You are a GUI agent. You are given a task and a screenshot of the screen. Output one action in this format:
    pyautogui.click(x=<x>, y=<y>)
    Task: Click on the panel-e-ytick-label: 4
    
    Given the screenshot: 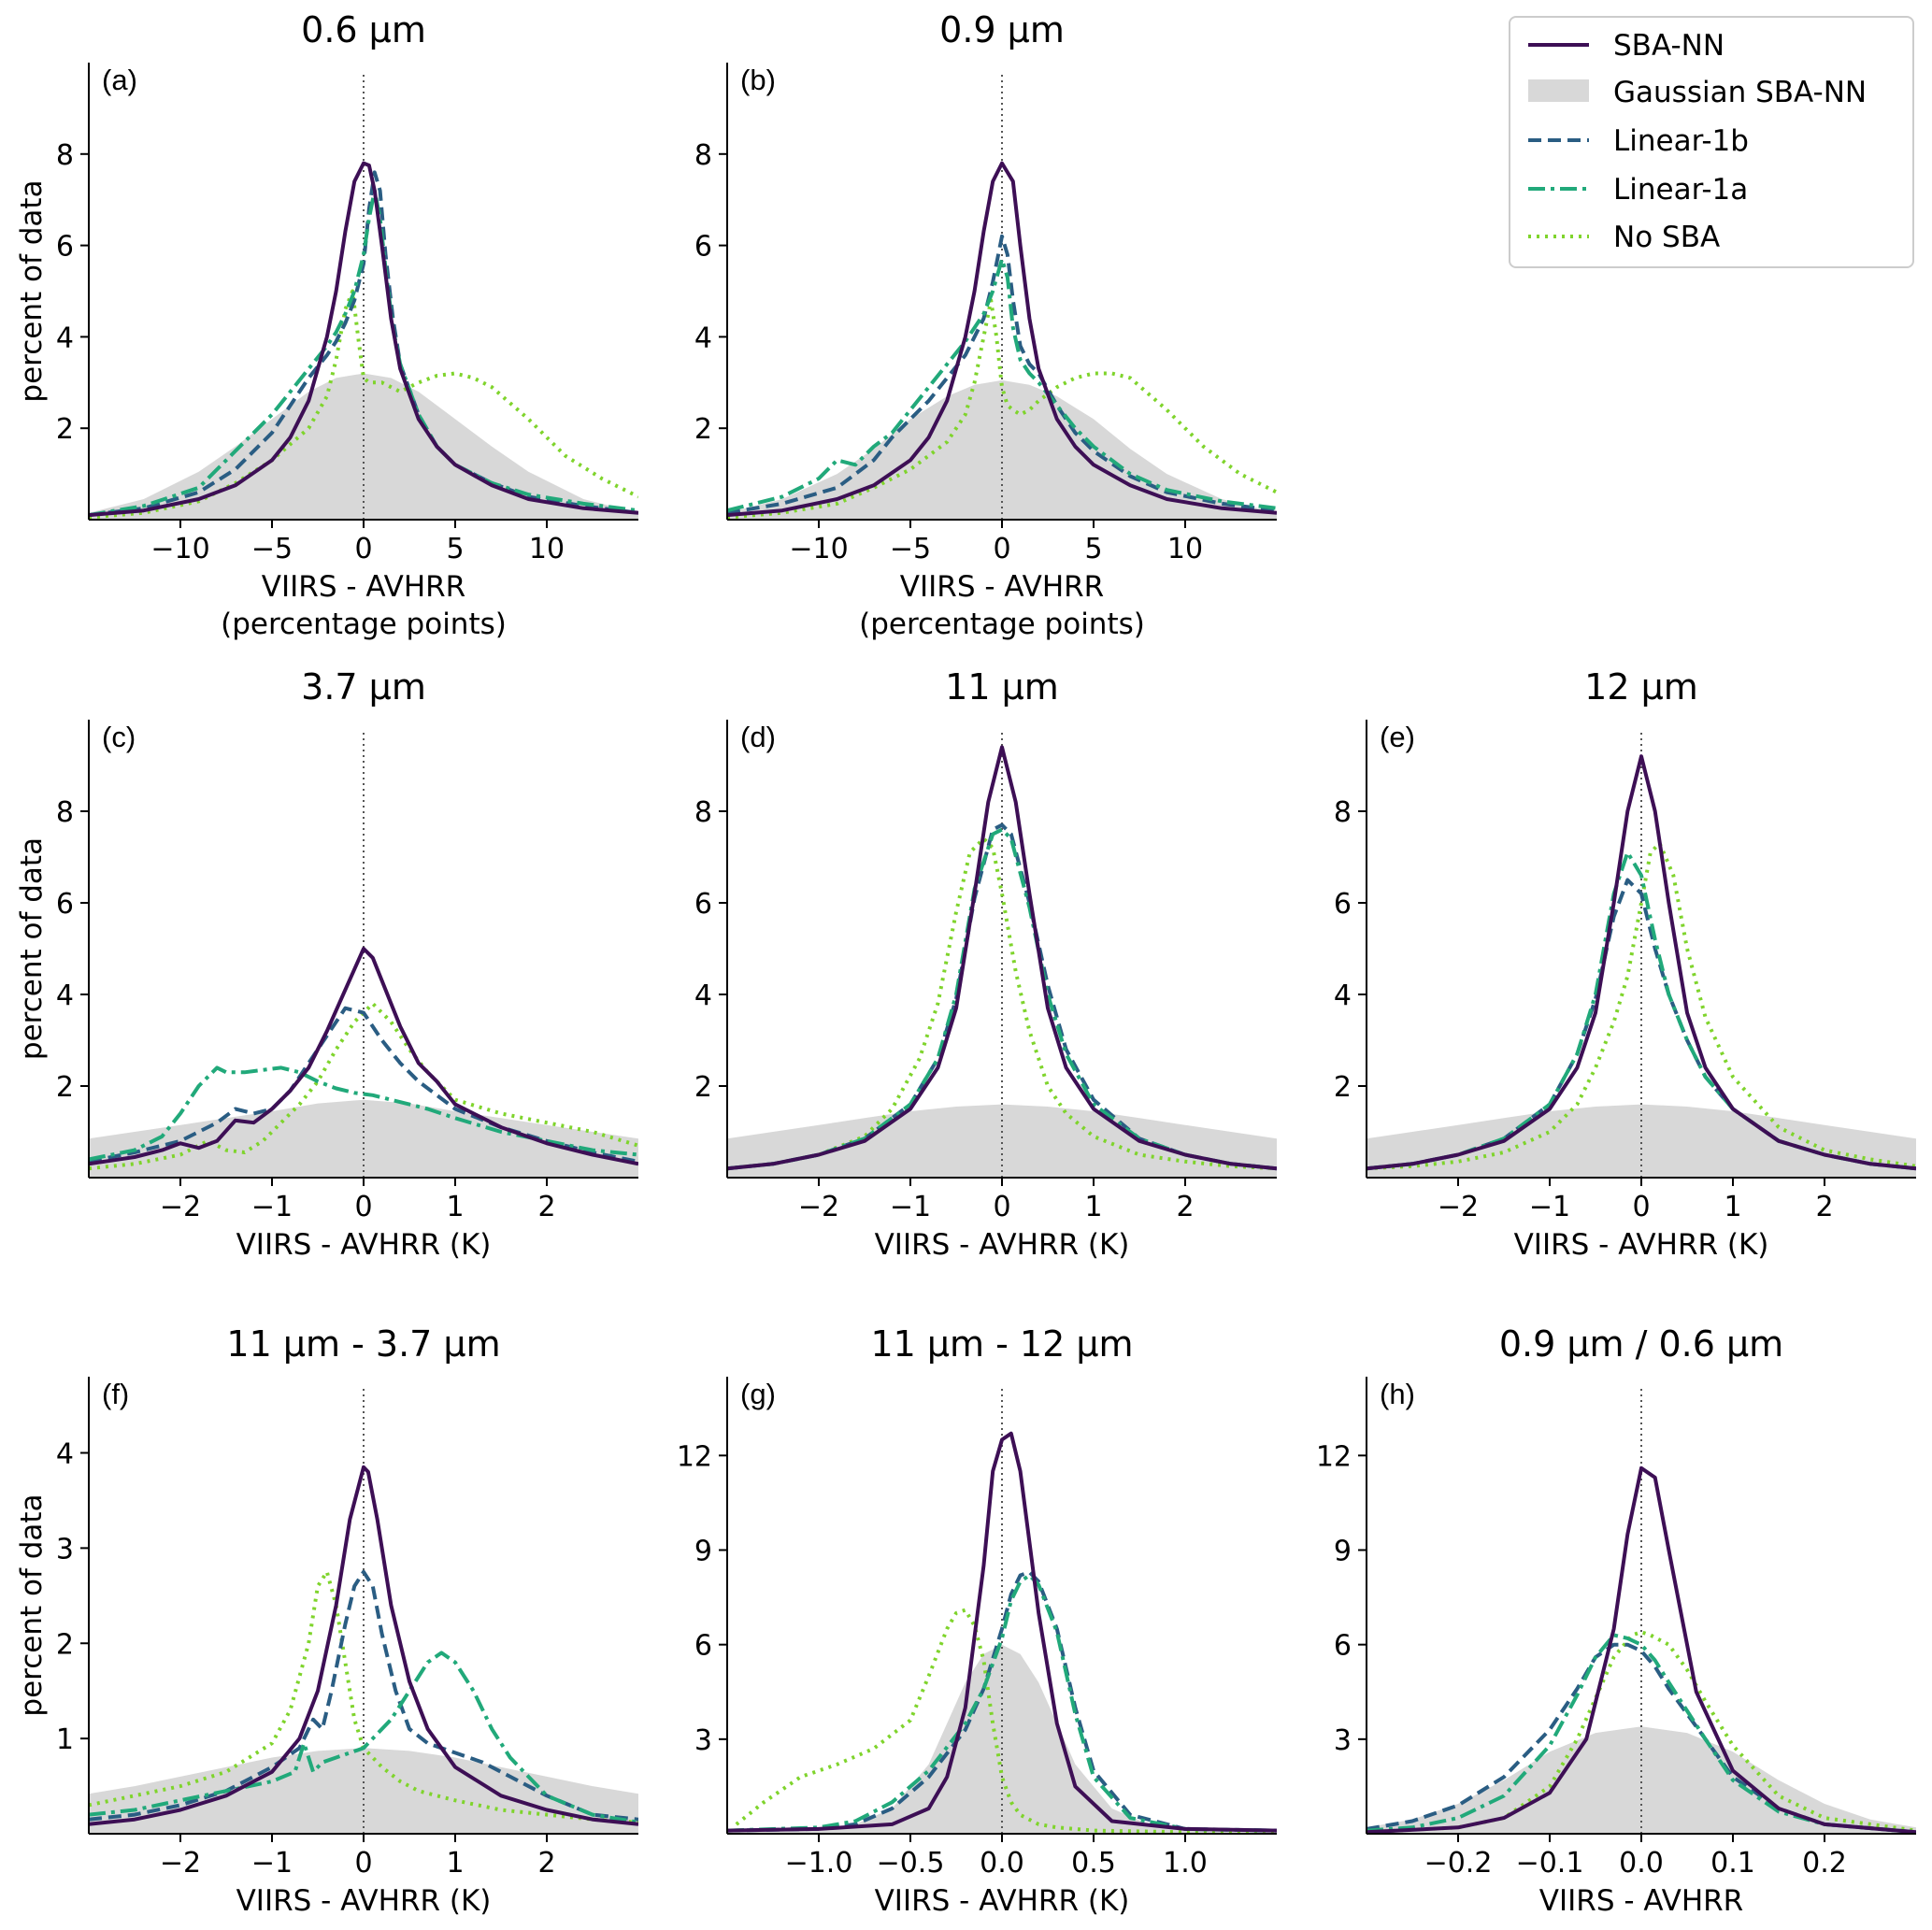 What is the action you would take?
    pyautogui.click(x=1343, y=995)
    